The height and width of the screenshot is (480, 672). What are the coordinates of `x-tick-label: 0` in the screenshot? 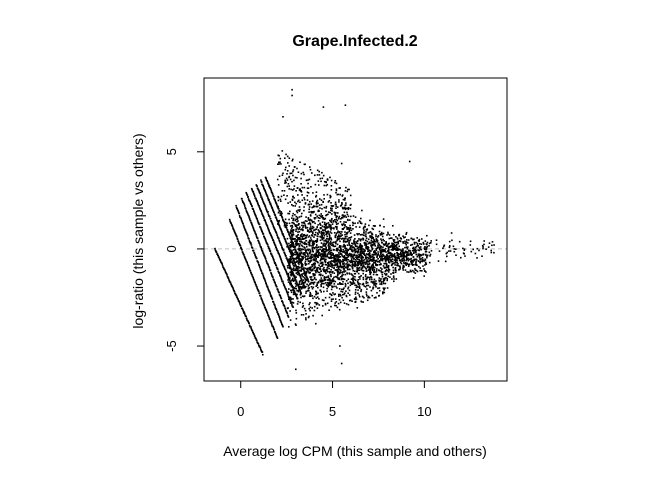 It's located at (240, 411).